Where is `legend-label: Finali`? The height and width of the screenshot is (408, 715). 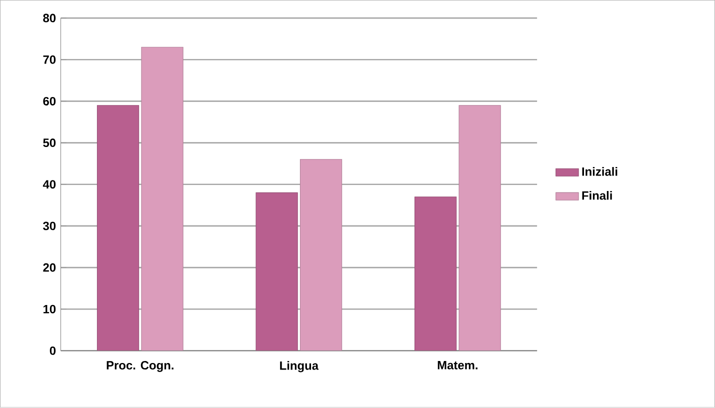 legend-label: Finali is located at coordinates (597, 195).